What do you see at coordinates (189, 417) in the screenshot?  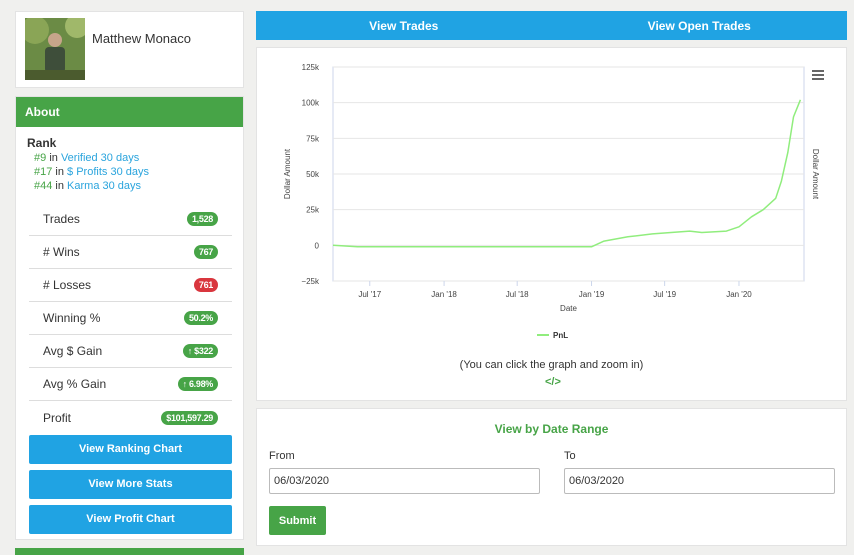 I see `stat-badge: $101,597.29` at bounding box center [189, 417].